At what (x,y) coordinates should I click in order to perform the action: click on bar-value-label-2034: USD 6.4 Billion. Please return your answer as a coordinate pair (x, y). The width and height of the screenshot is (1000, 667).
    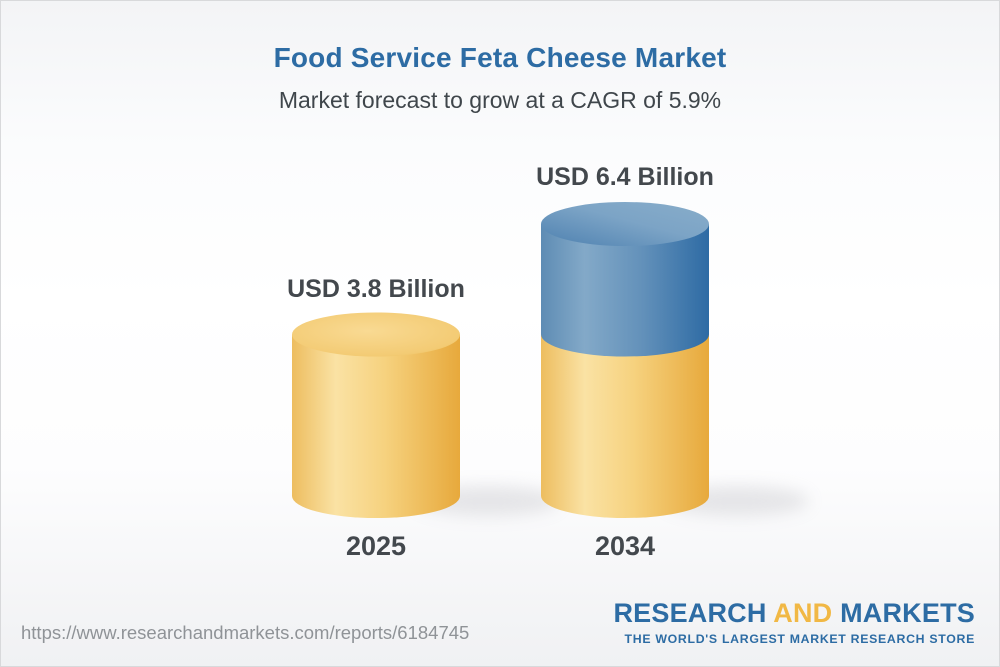
    Looking at the image, I should click on (625, 177).